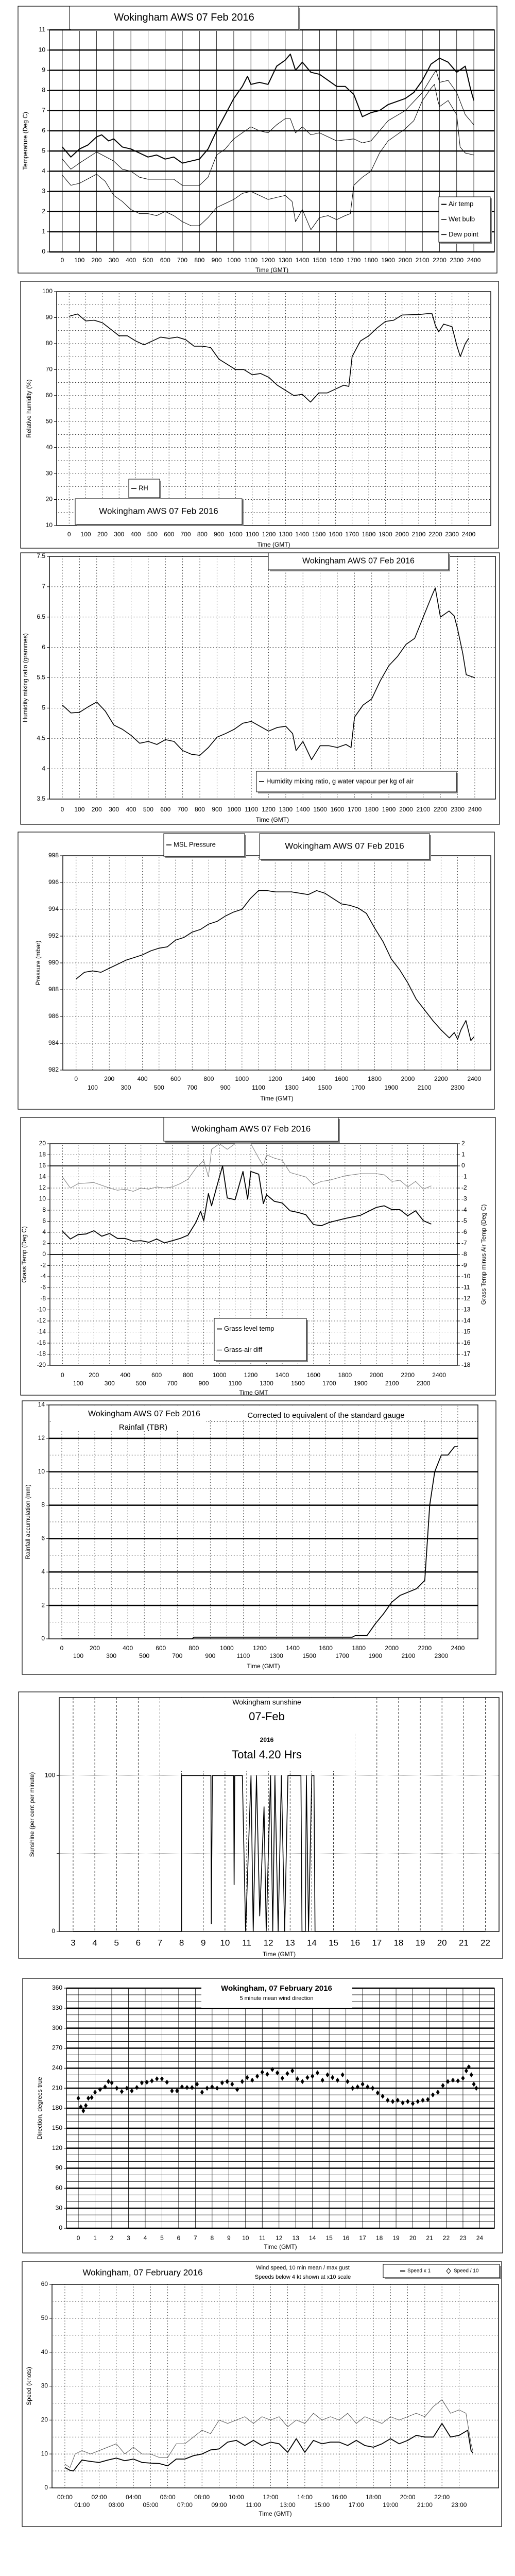 The width and height of the screenshot is (515, 2576). I want to click on x-tick-label: 7, so click(195, 2238).